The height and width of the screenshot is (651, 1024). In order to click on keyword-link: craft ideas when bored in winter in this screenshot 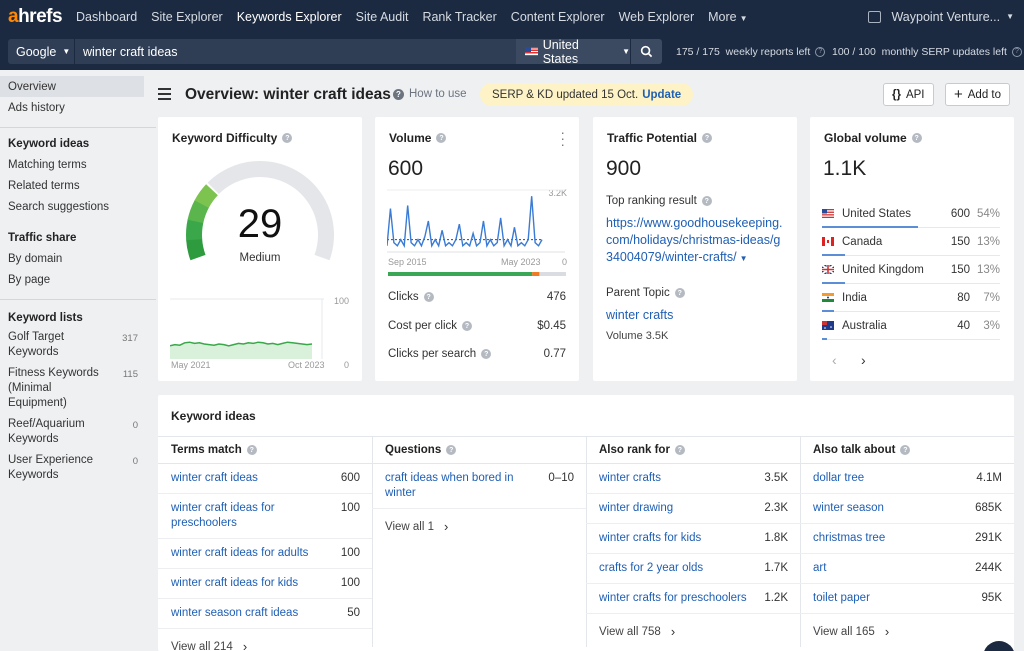, I will do `click(449, 485)`.